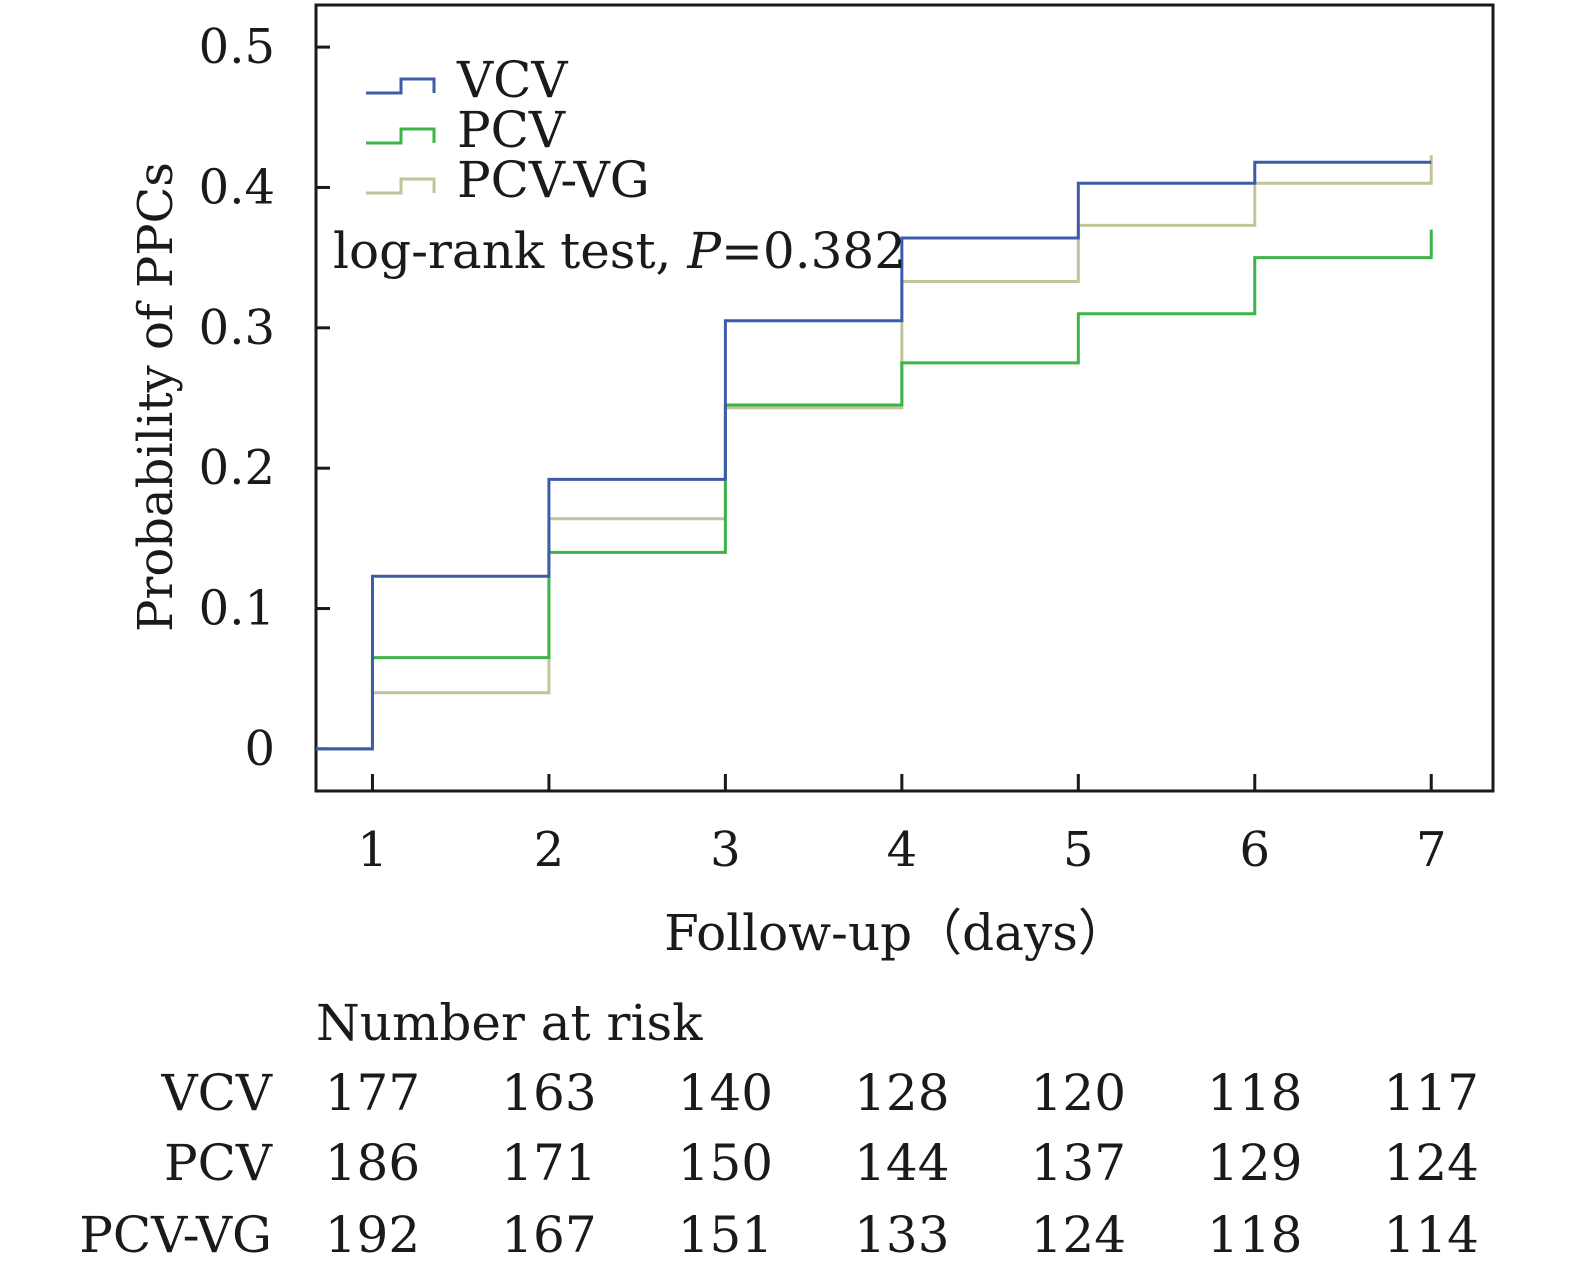 The image size is (1575, 1285). I want to click on y-tick-label: 0.5, so click(237, 47).